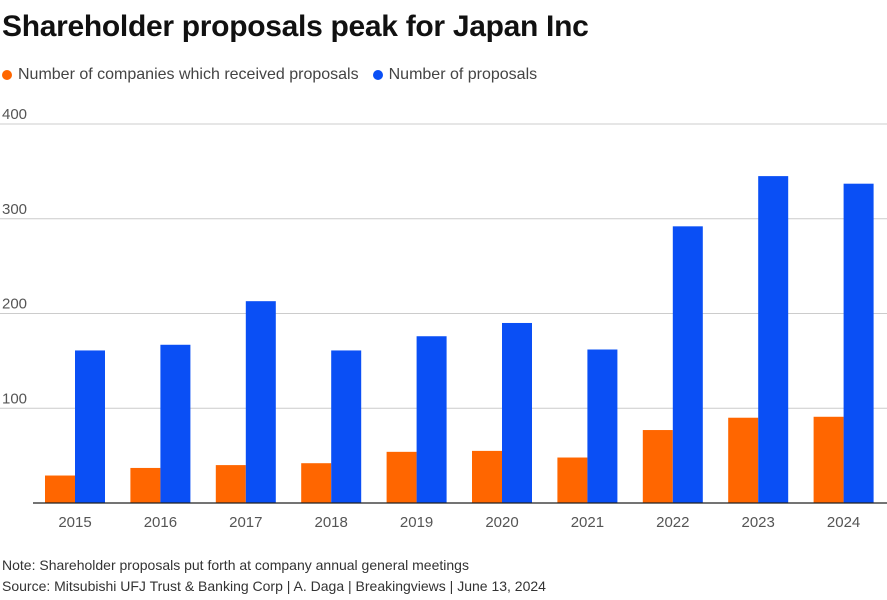 The width and height of the screenshot is (887, 600). I want to click on x-tick-label: 2019, so click(416, 522).